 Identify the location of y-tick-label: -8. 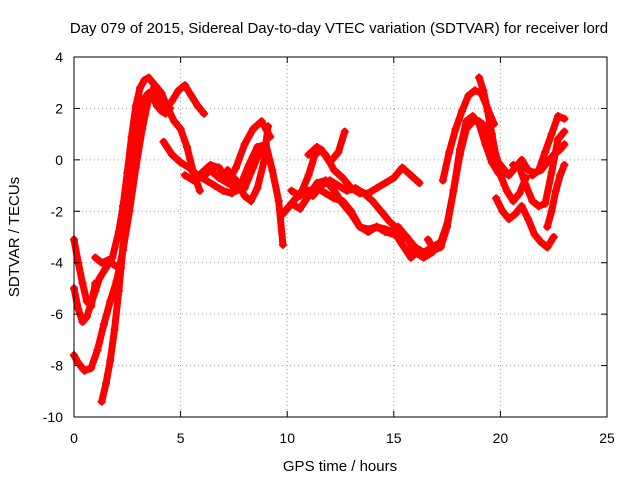
(57, 366).